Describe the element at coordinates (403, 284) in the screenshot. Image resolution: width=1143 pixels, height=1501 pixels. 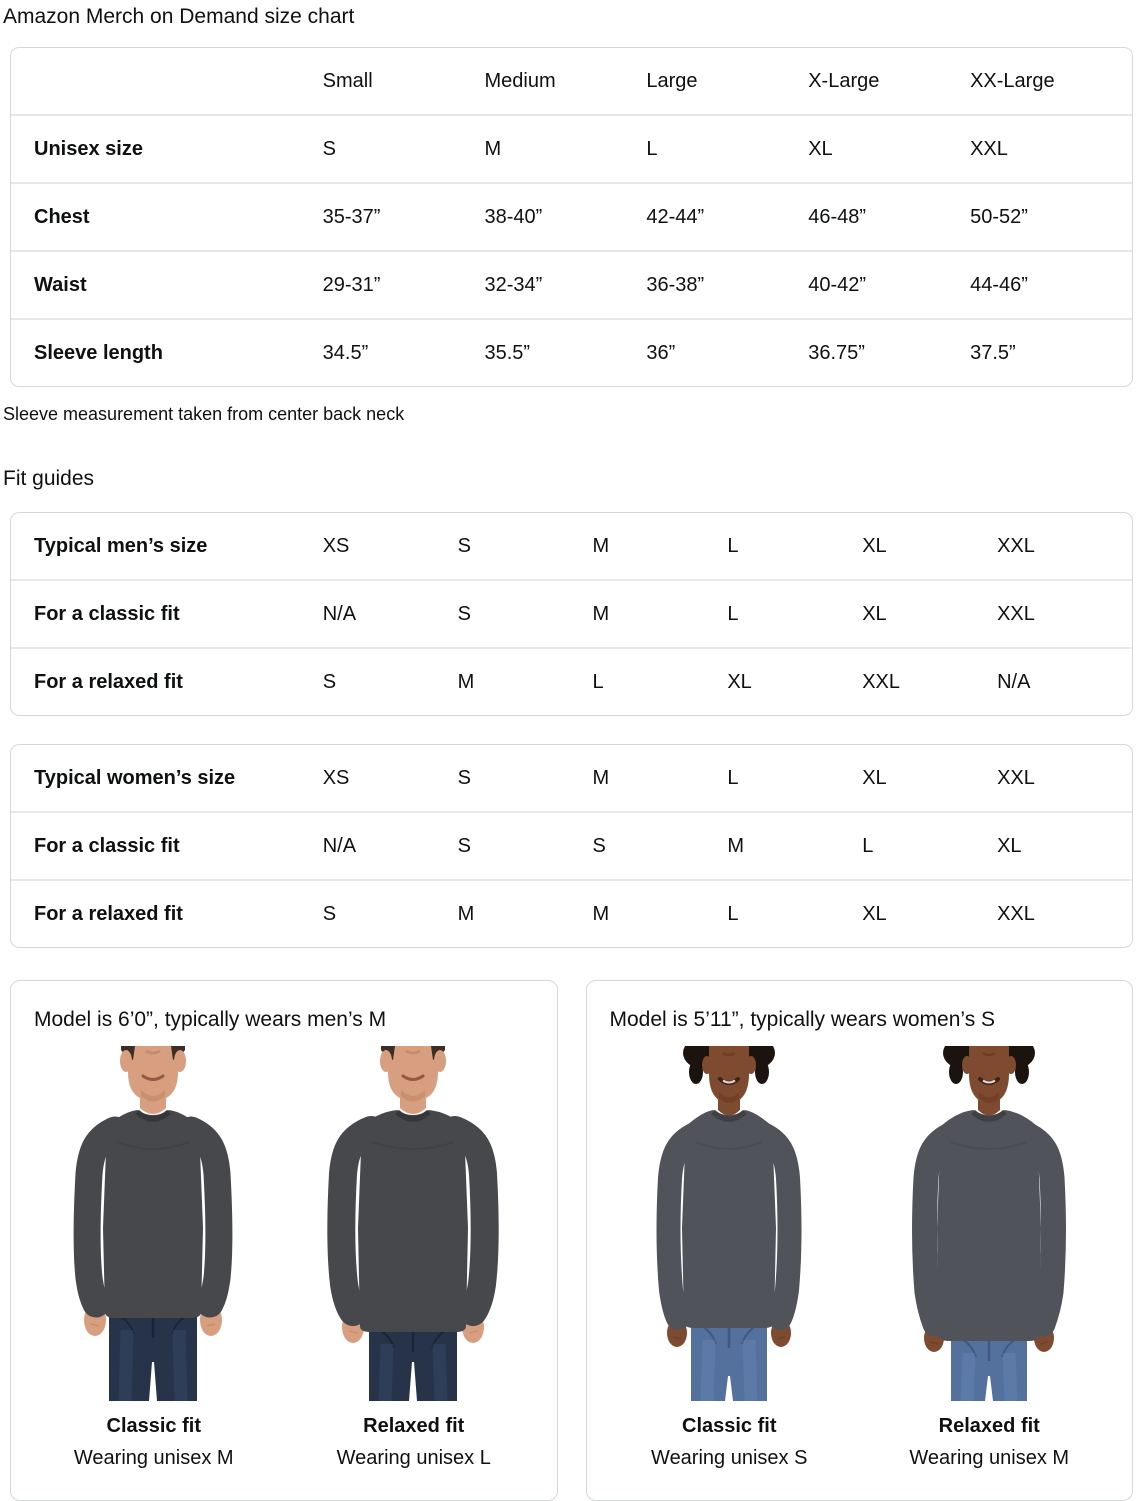
I see `value-cell: 29-31”` at that location.